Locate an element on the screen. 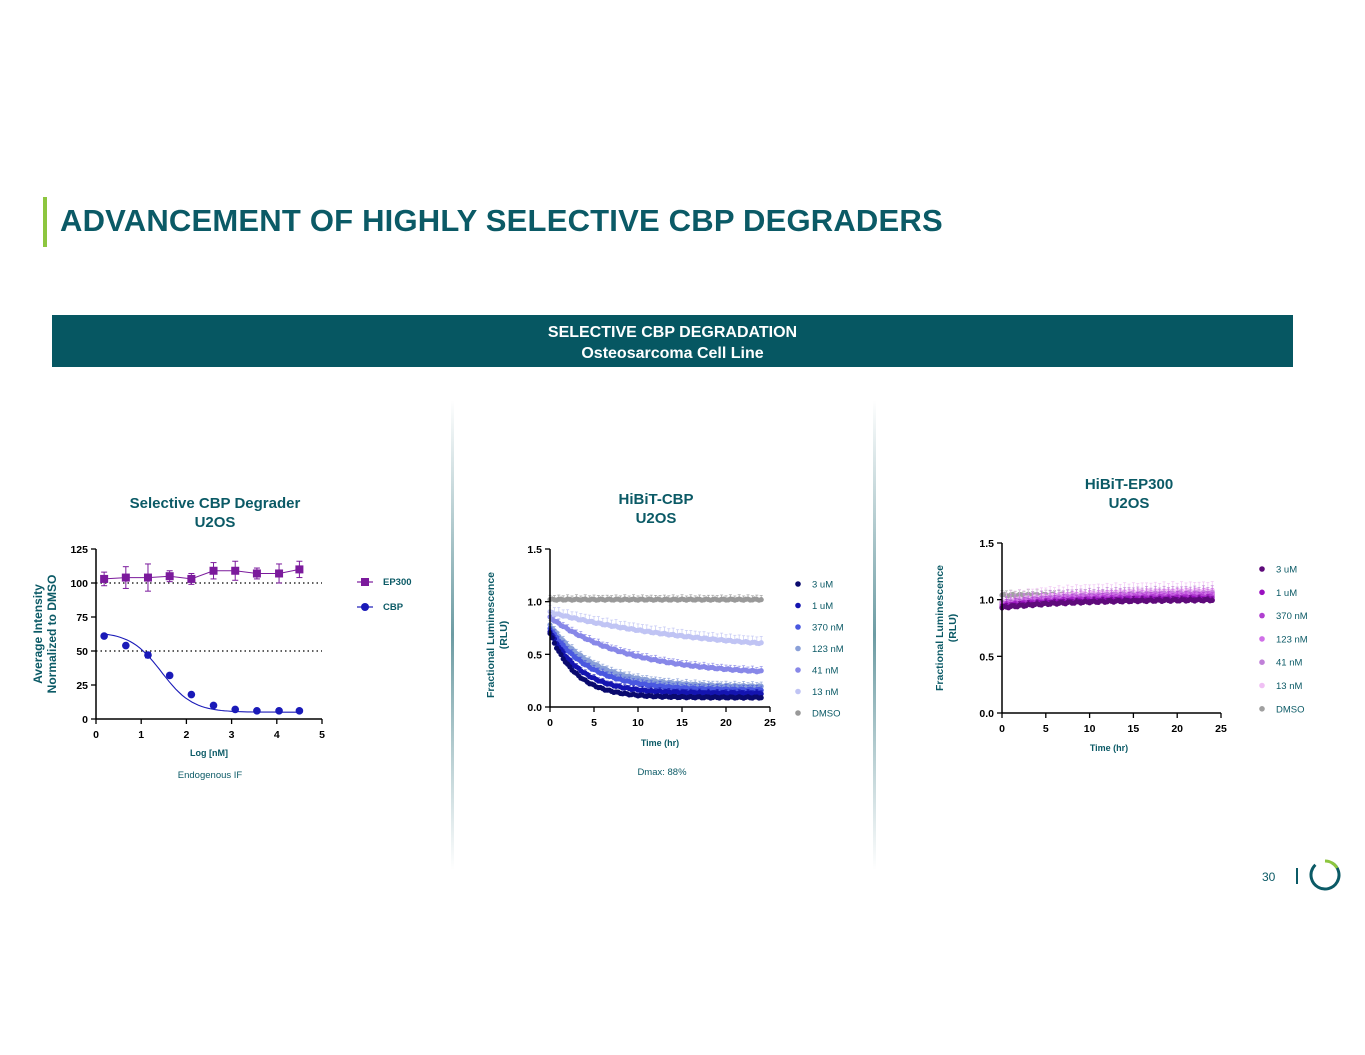 The image size is (1365, 1055). chart-note: Dmax: 88% is located at coordinates (662, 772).